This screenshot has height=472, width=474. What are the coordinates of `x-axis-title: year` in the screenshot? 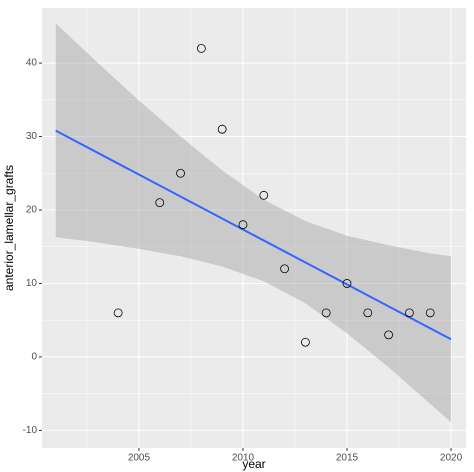 It's located at (253, 464).